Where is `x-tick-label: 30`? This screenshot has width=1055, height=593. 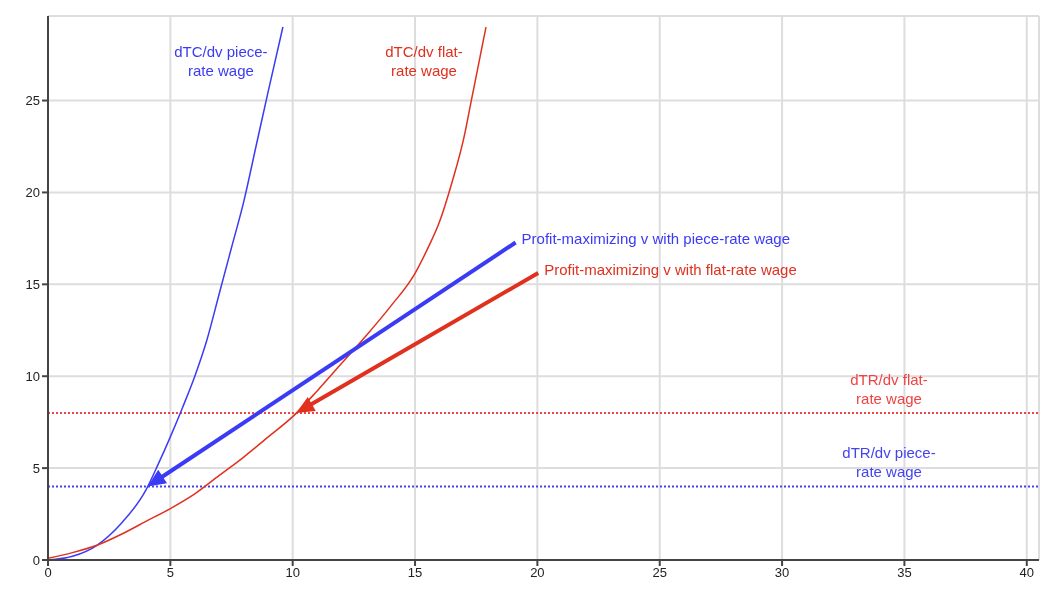
x-tick-label: 30 is located at coordinates (782, 573).